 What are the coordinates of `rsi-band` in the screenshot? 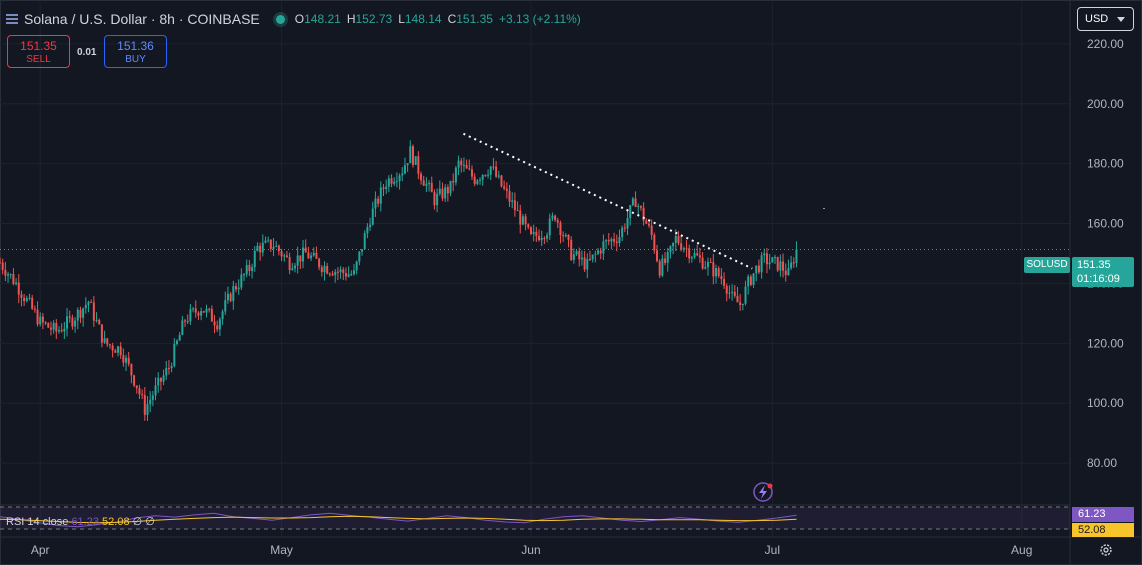 It's located at (535, 518).